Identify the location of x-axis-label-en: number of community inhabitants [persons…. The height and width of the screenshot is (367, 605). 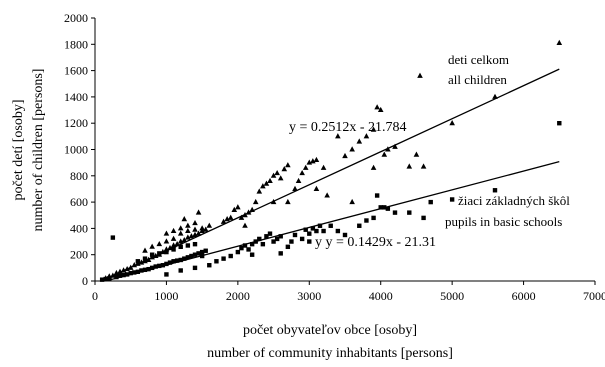
(330, 353).